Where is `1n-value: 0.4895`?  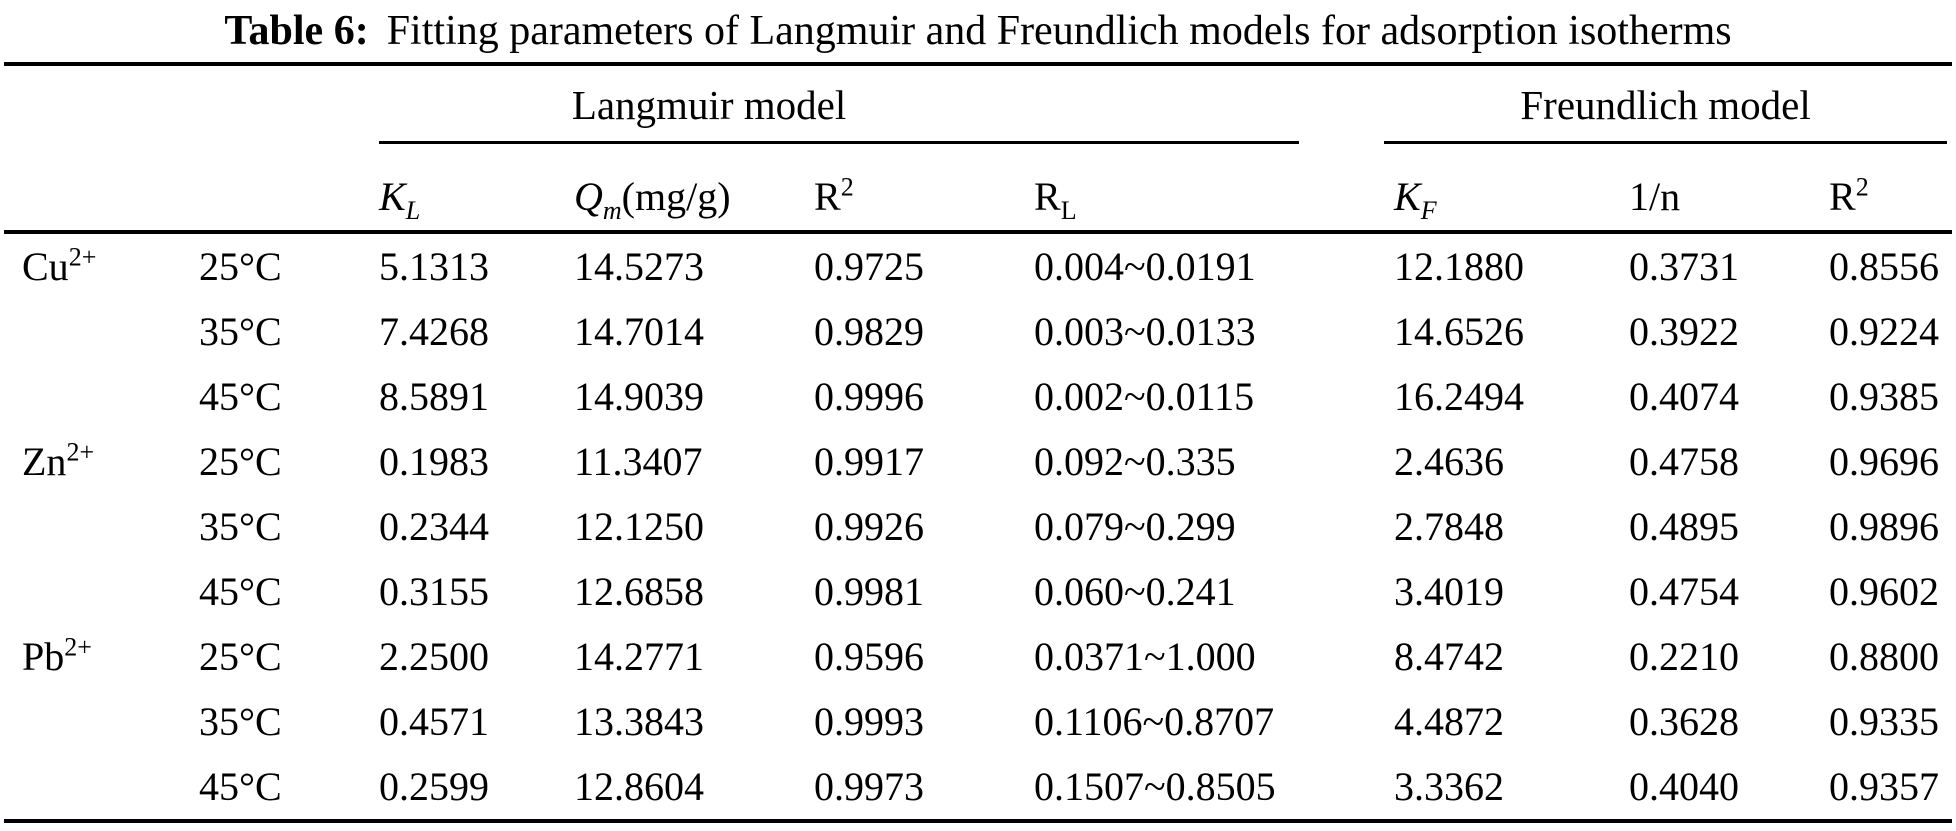
1n-value: 0.4895 is located at coordinates (1684, 526).